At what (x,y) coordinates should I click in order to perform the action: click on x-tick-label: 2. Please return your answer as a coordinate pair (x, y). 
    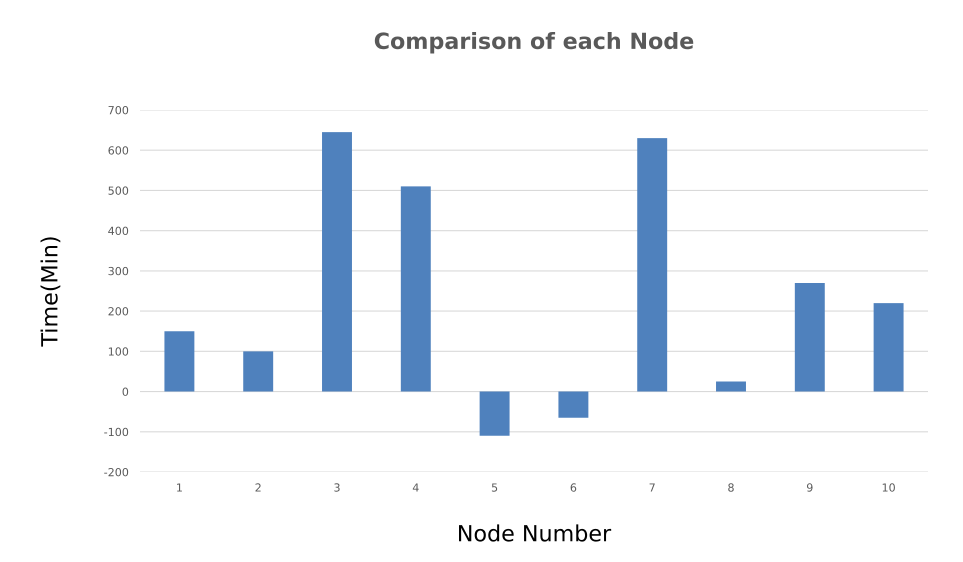
    Looking at the image, I should click on (258, 487).